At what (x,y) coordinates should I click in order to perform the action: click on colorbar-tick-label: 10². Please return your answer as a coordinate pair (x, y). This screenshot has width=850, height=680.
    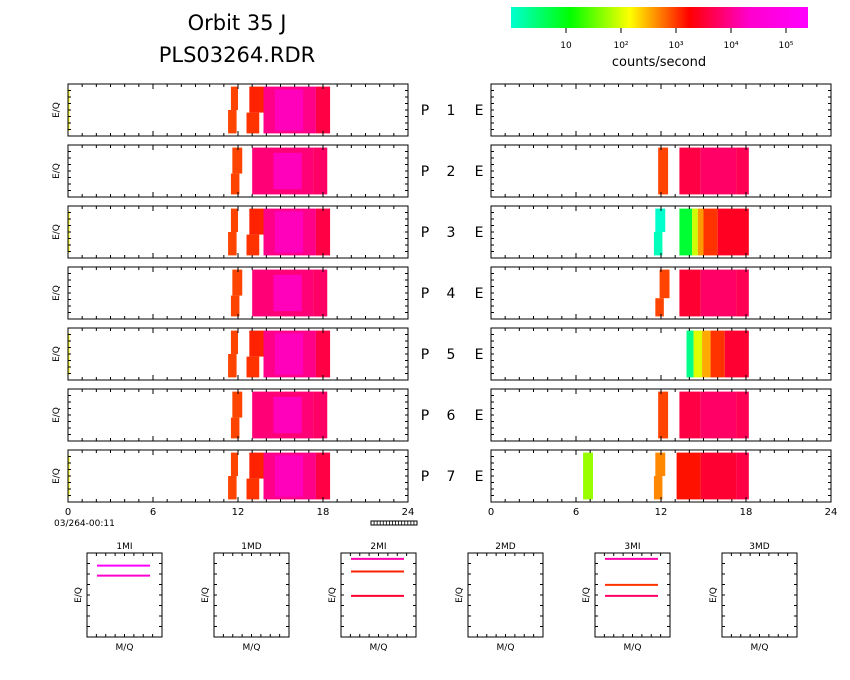
    Looking at the image, I should click on (620, 46).